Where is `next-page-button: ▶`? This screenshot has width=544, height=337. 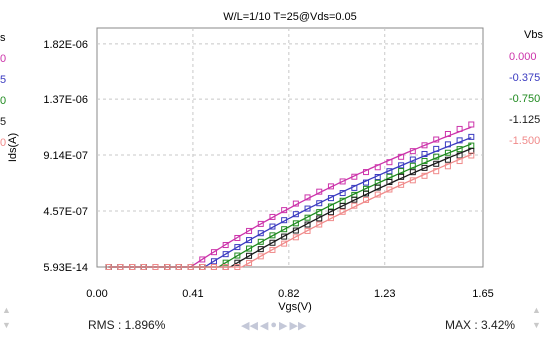 next-page-button: ▶ is located at coordinates (283, 326).